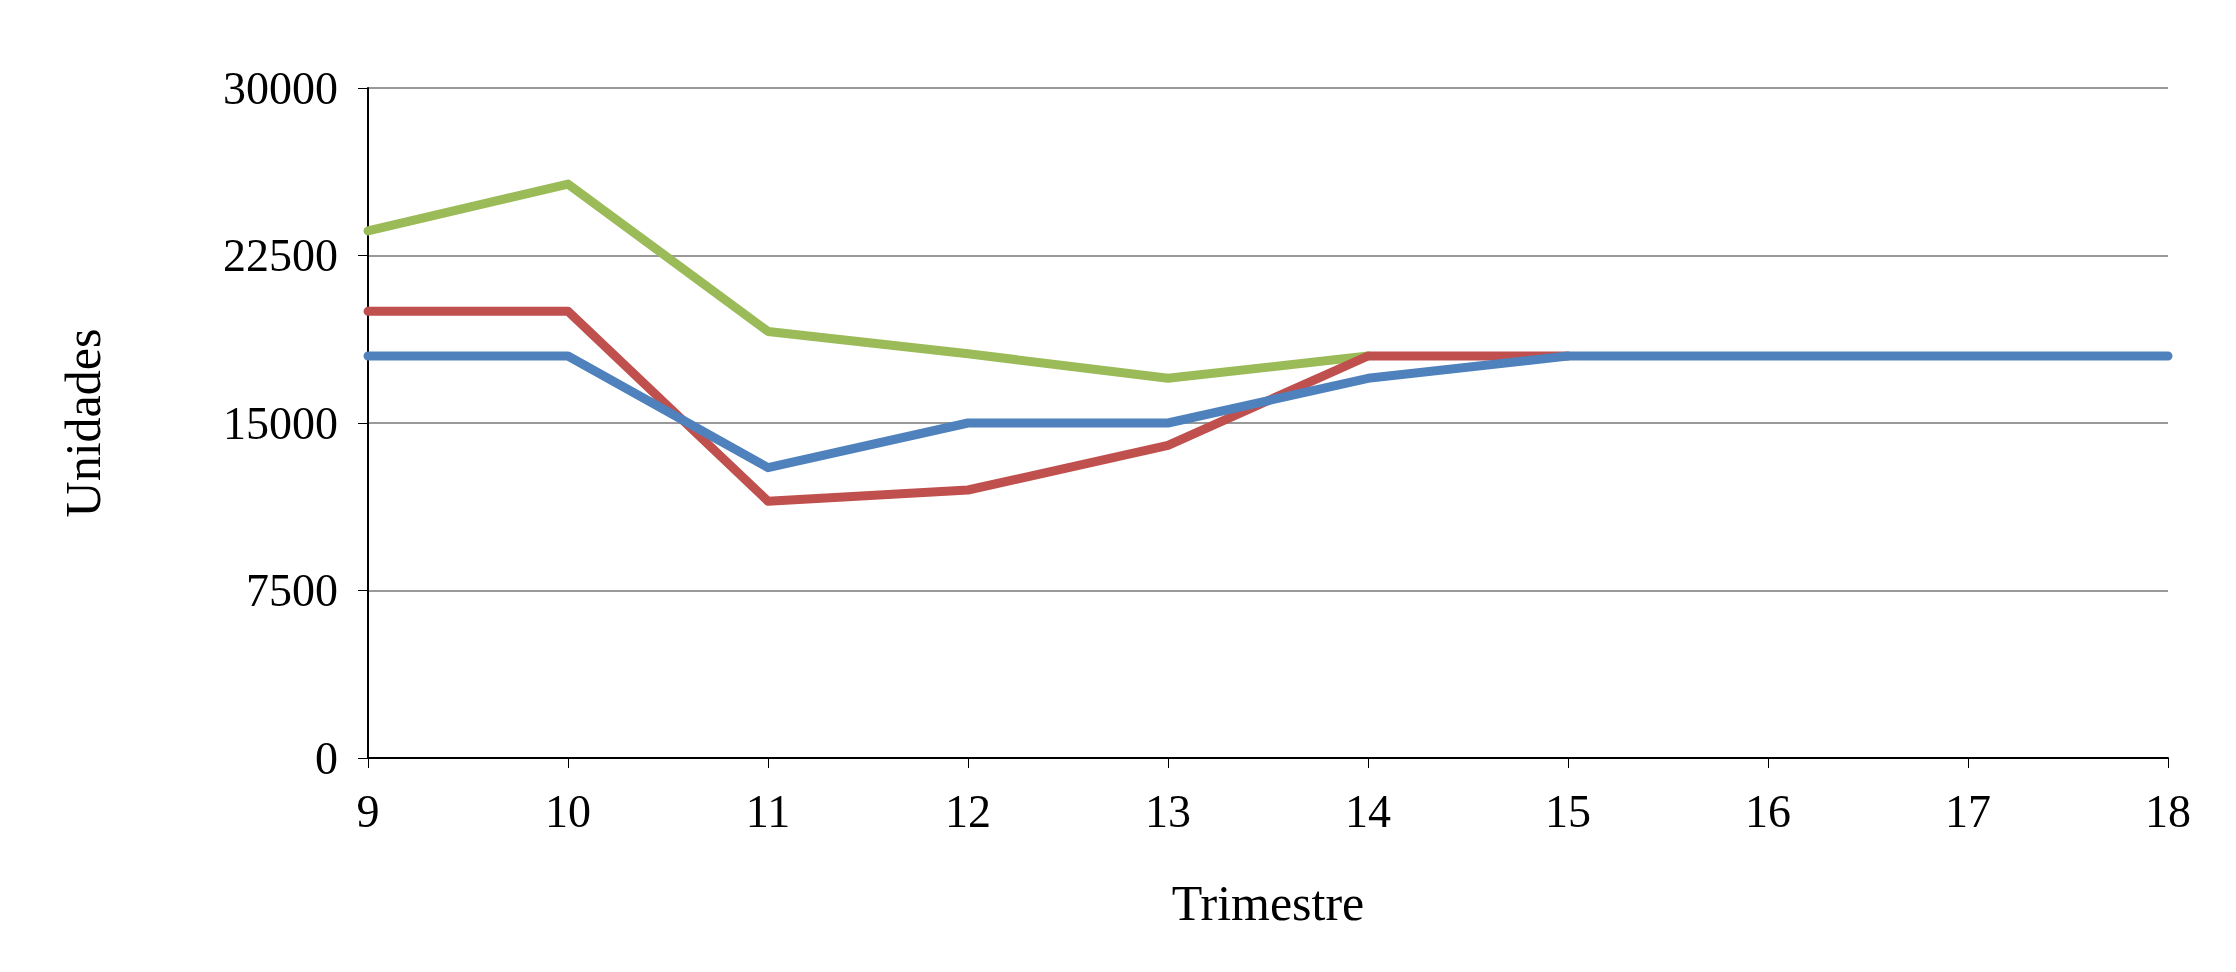 This screenshot has height=972, width=2236. Describe the element at coordinates (568, 811) in the screenshot. I see `x-tick-label: 10` at that location.